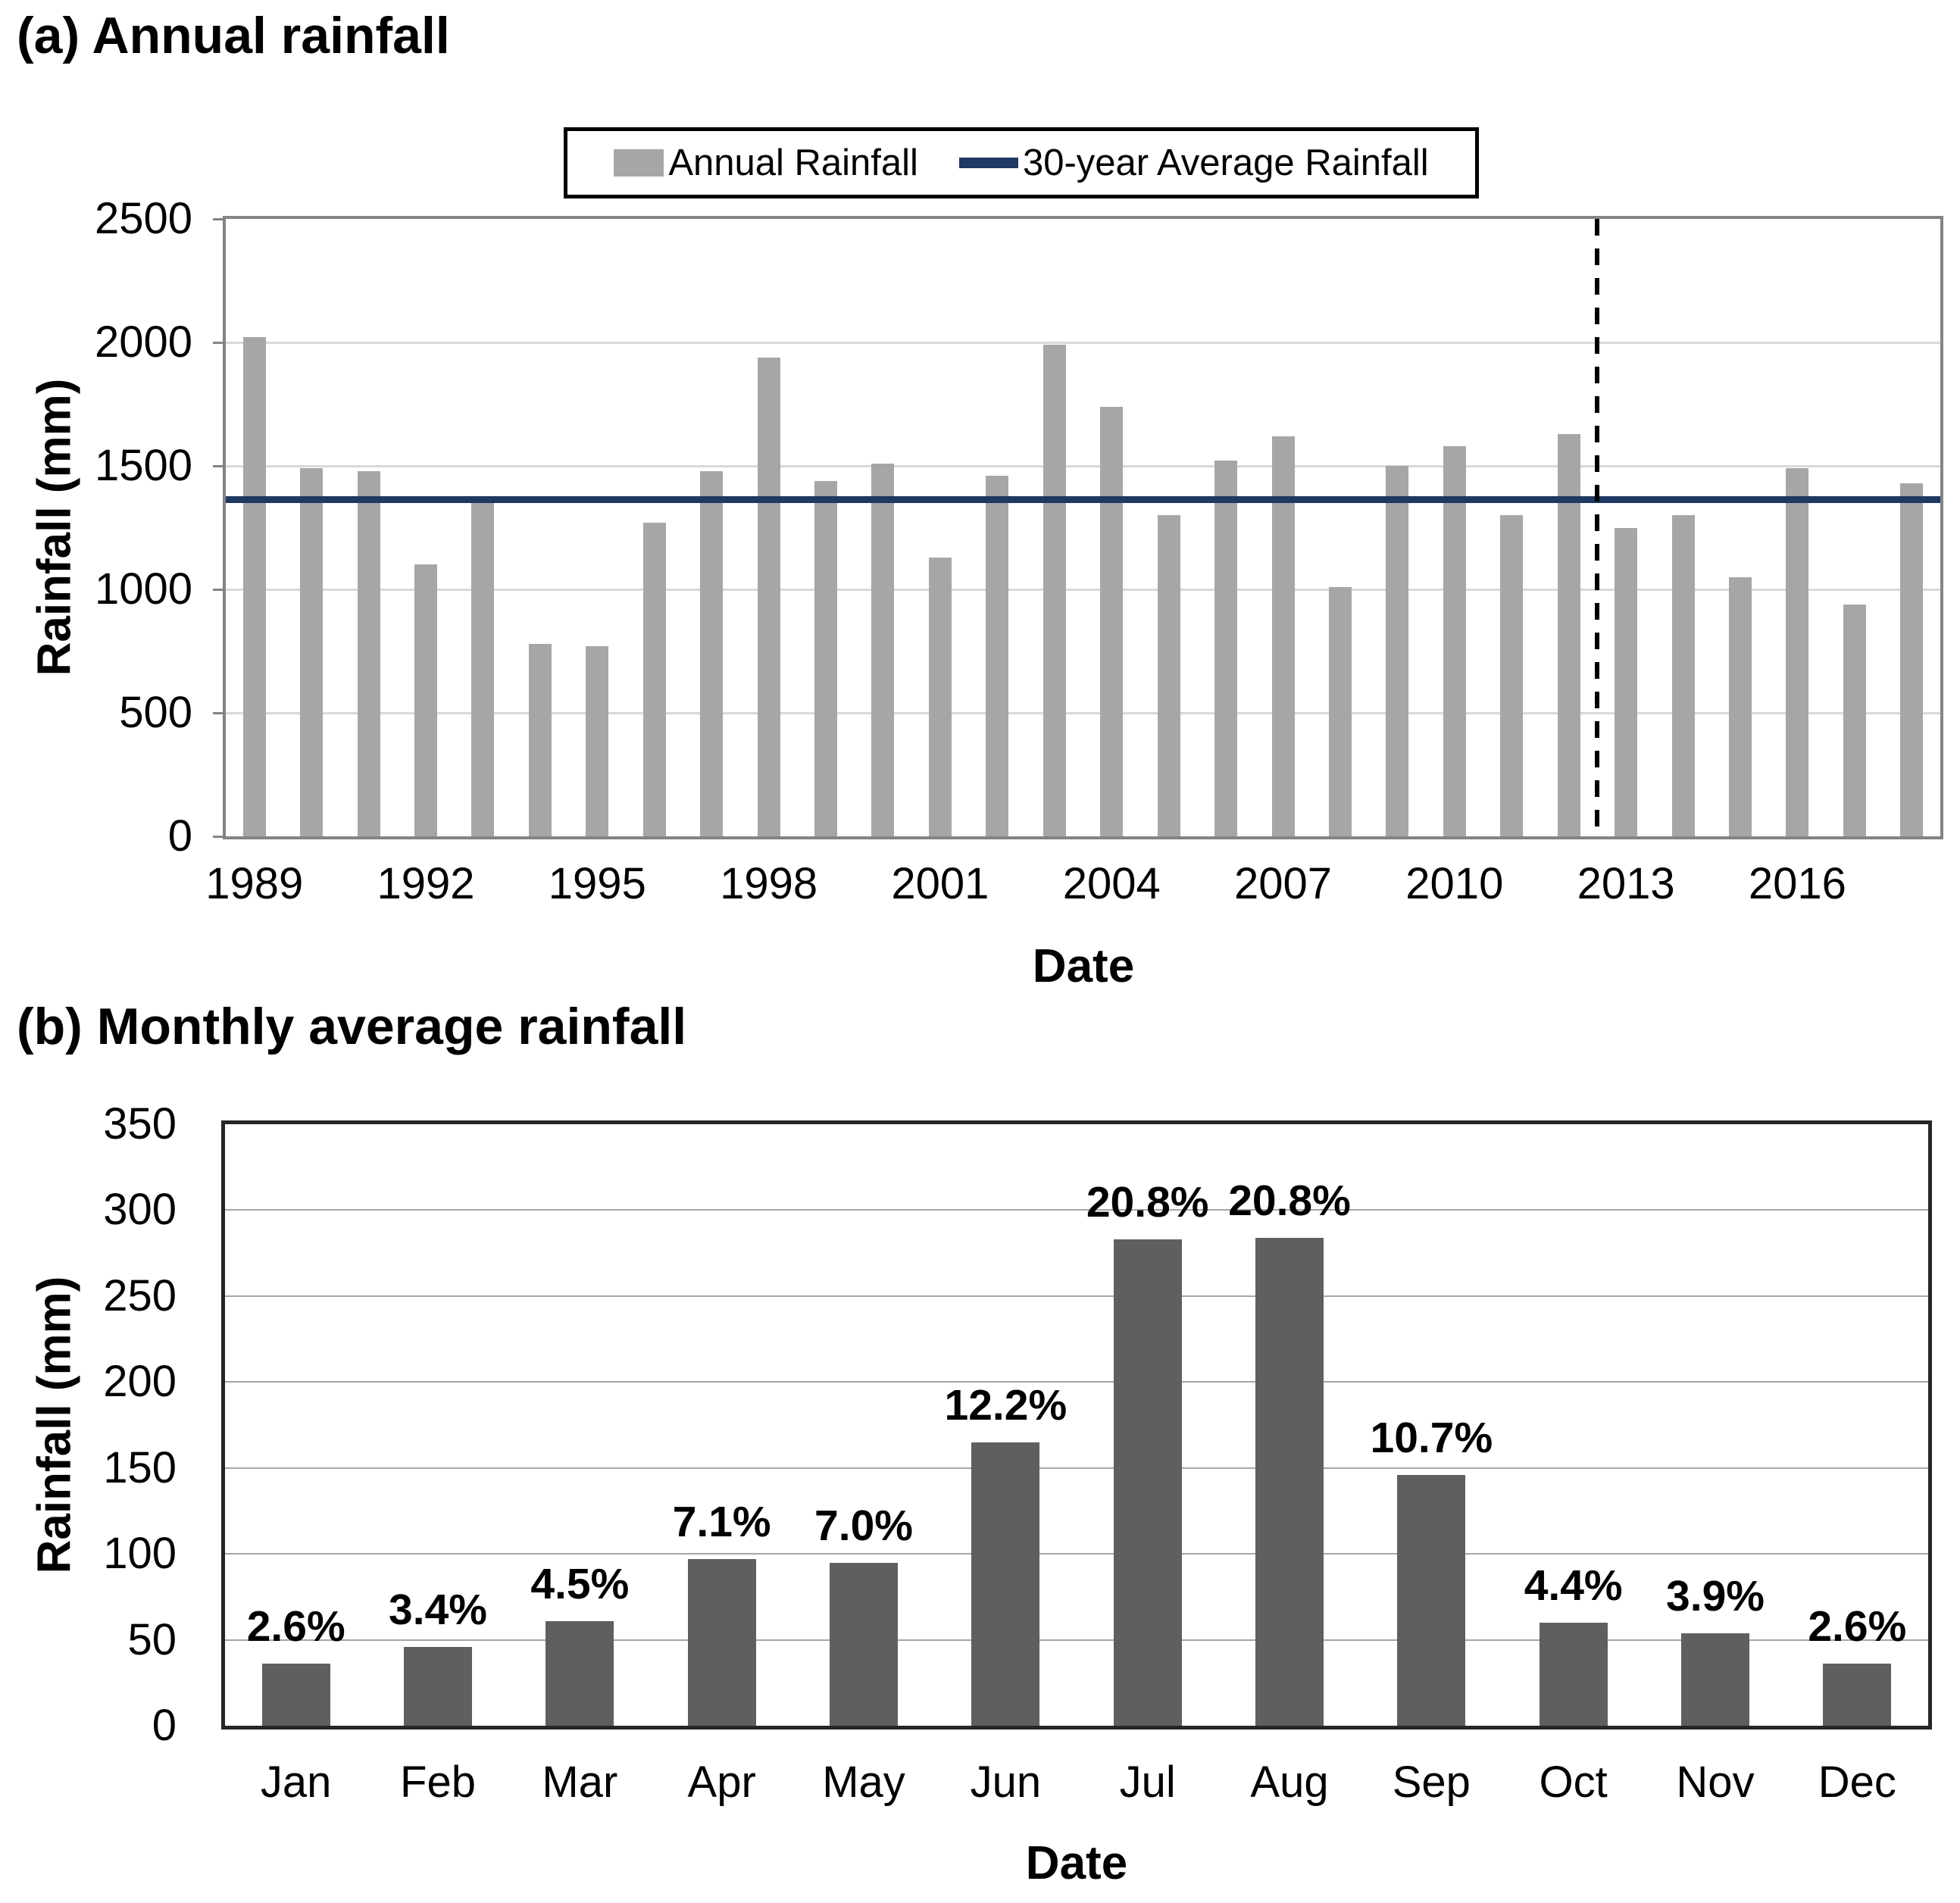 This screenshot has width=1960, height=1903. Describe the element at coordinates (1283, 883) in the screenshot. I see `x-tick-label: 2007` at that location.